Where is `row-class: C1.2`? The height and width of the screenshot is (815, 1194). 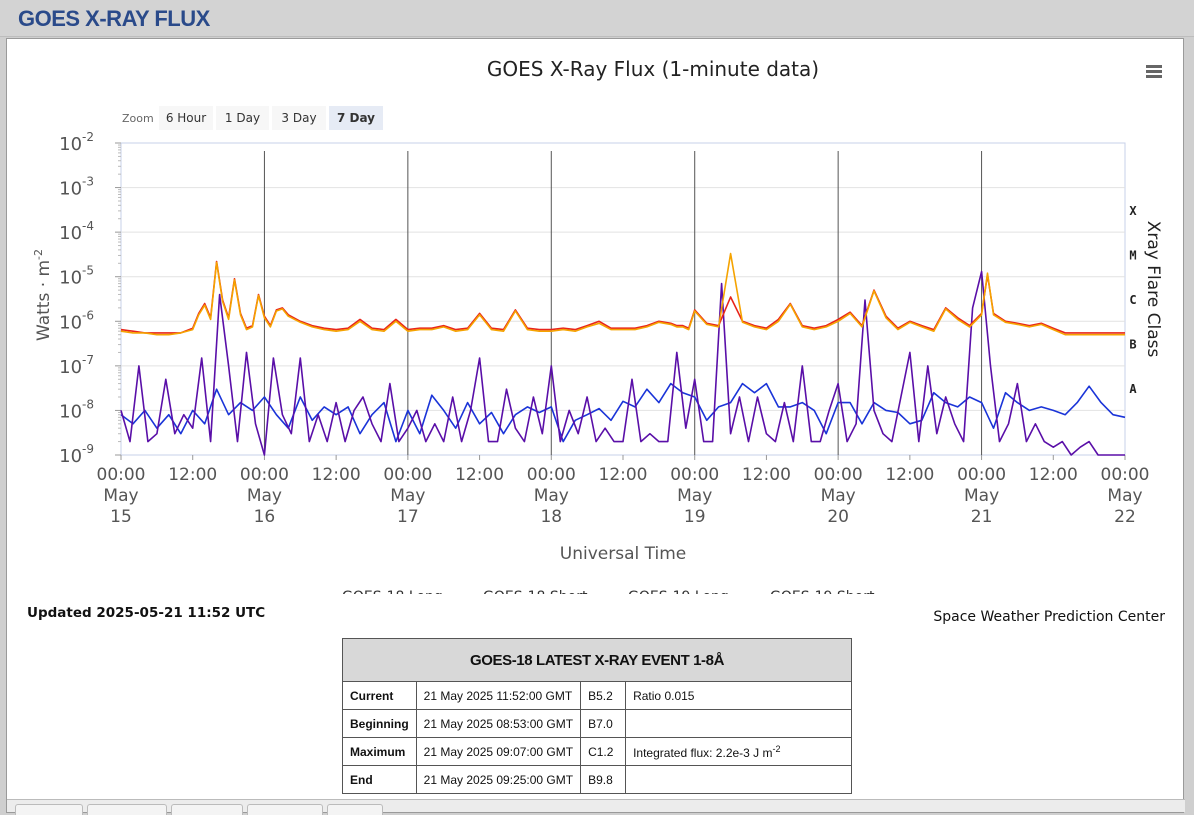
row-class: C1.2 is located at coordinates (603, 751).